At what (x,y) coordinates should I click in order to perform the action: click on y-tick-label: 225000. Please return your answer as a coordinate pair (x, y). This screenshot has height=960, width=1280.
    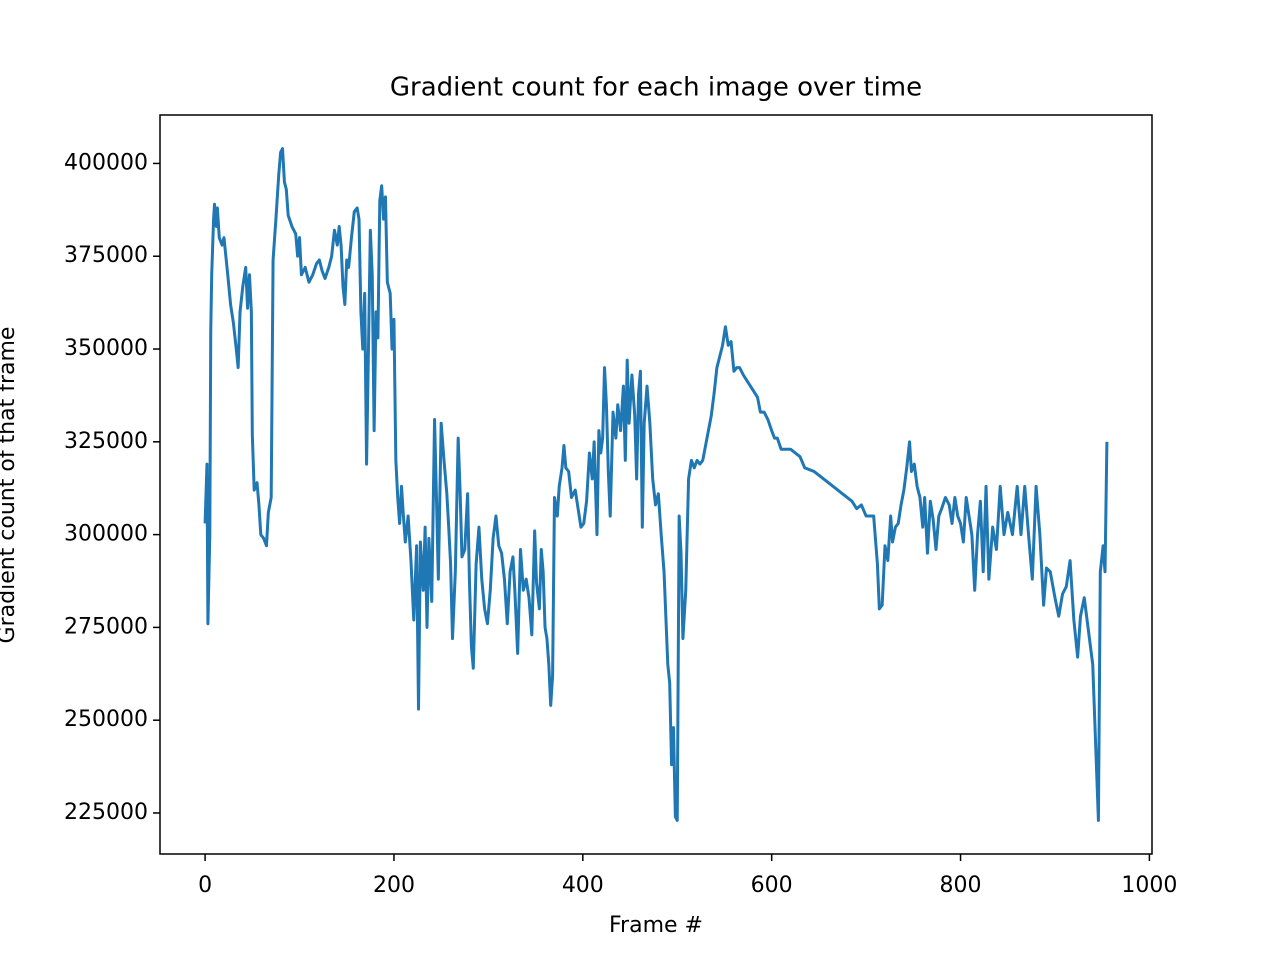
    Looking at the image, I should click on (106, 812).